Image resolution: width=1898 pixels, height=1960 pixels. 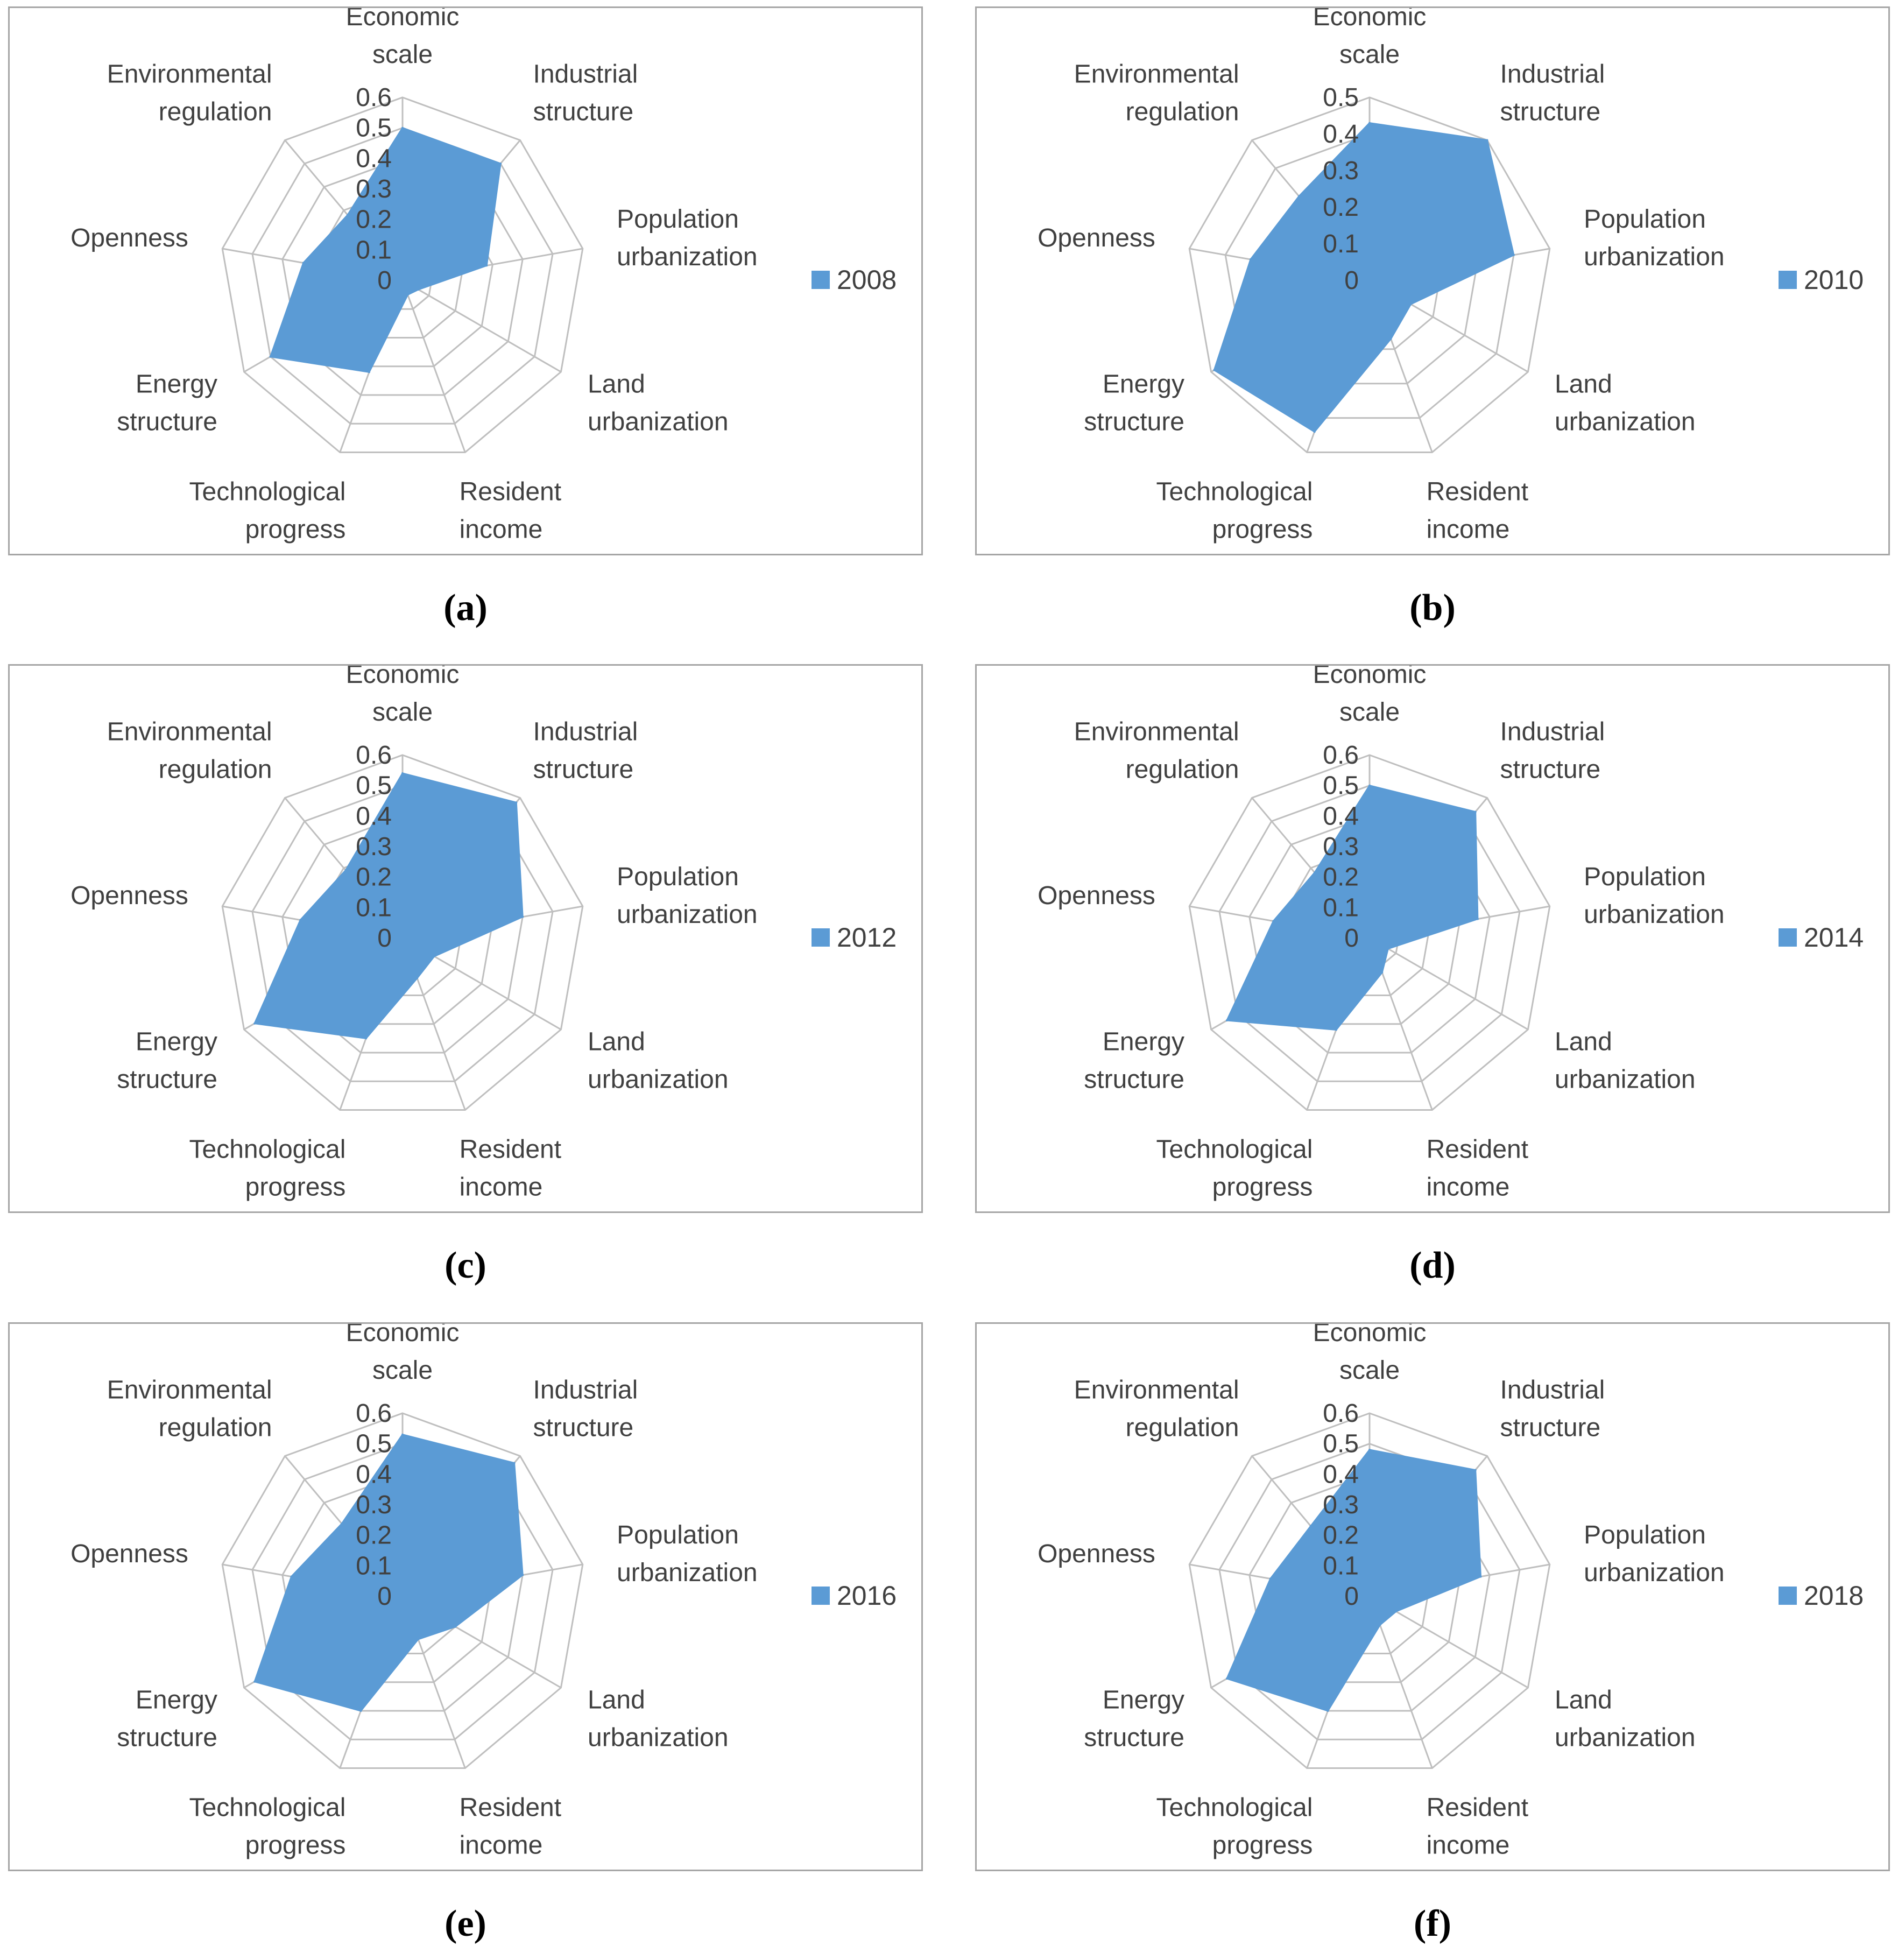 I want to click on legend-label: 2014, so click(x=1834, y=938).